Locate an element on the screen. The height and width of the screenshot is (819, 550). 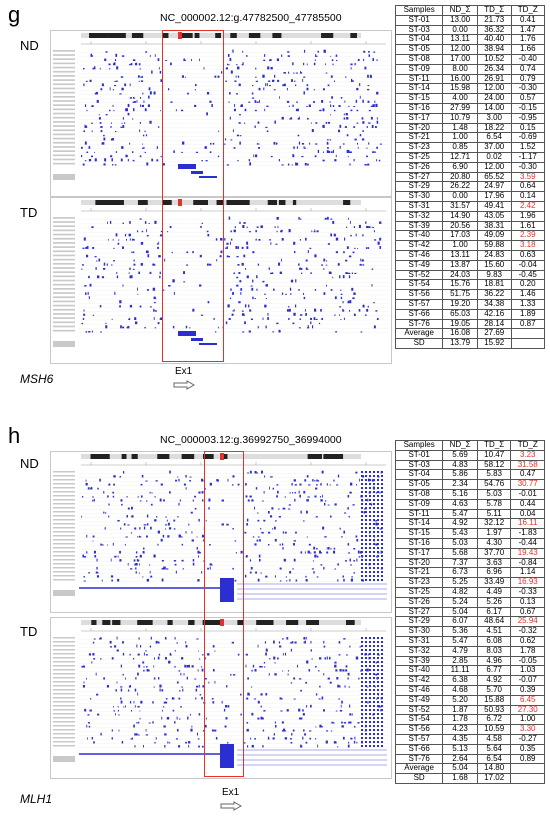
table-row: ST-57 4.35 4.58 -0.27 is located at coordinates (469, 739).